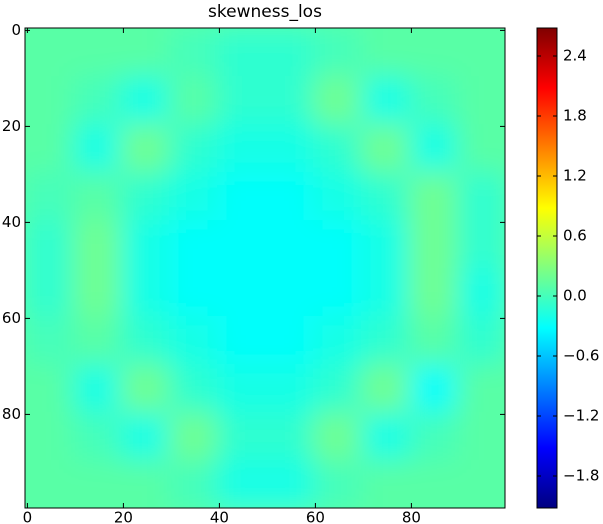 Image resolution: width=603 pixels, height=524 pixels. What do you see at coordinates (123, 516) in the screenshot?
I see `x-tick-label: 20` at bounding box center [123, 516].